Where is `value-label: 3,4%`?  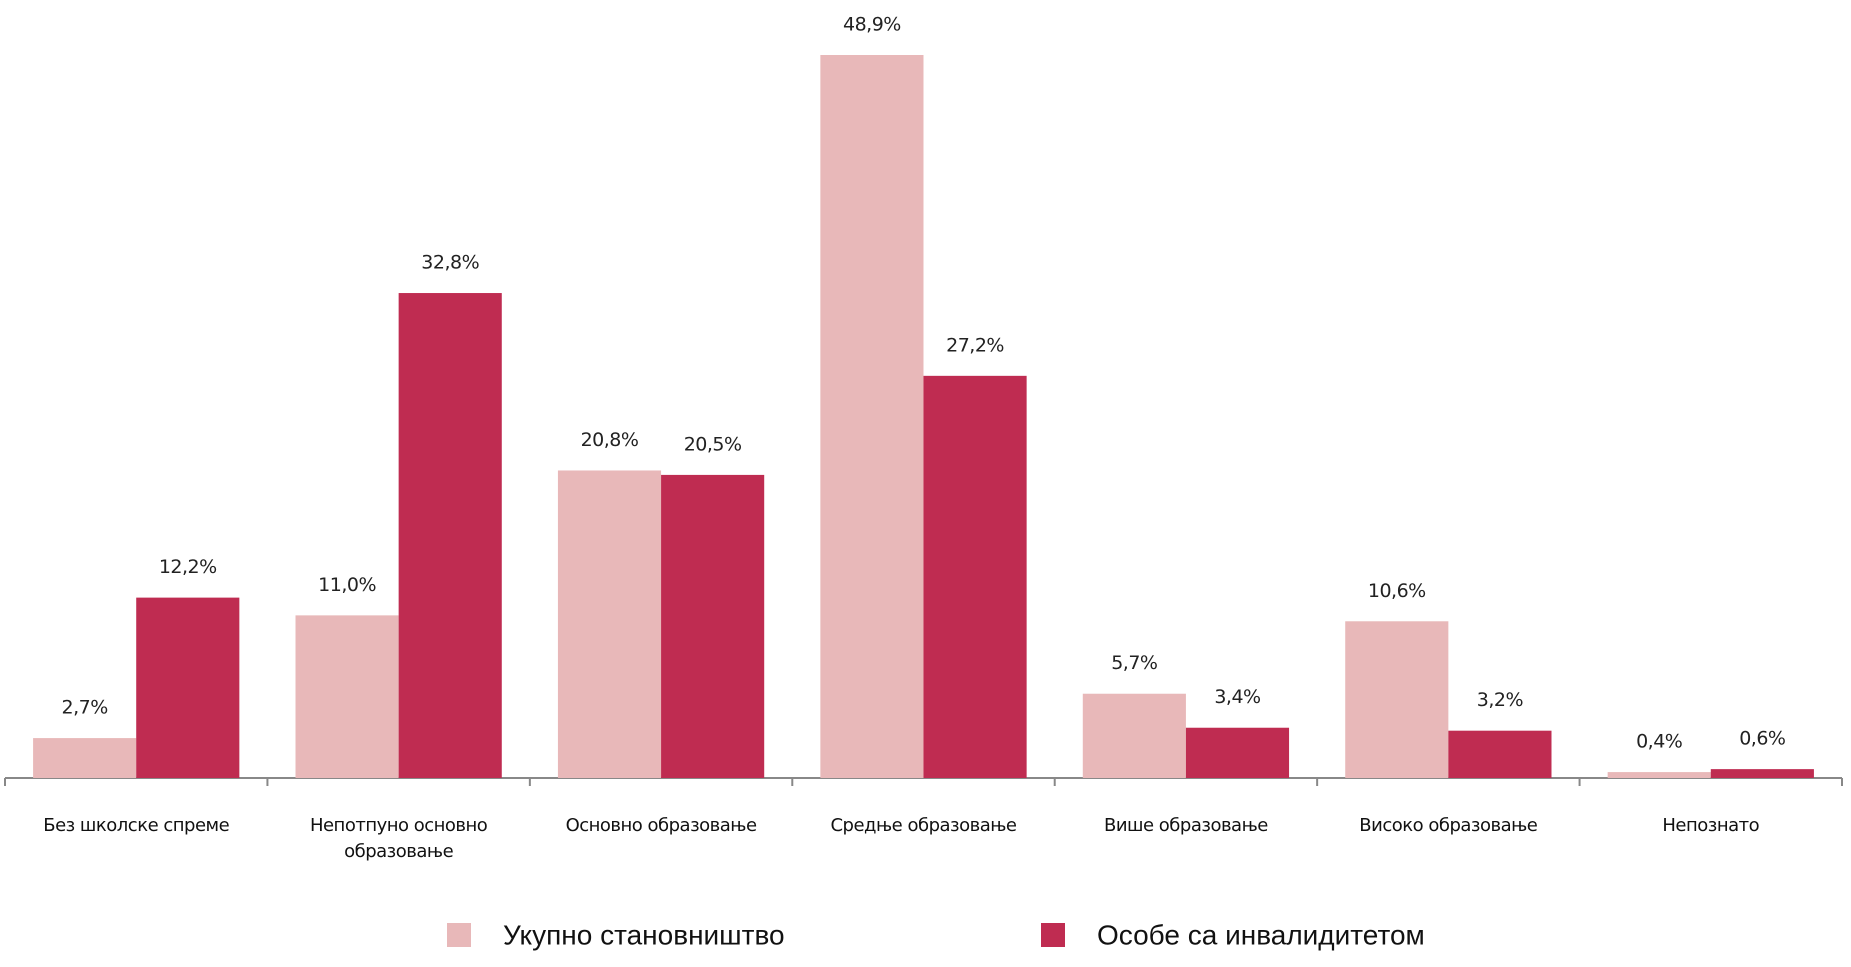
value-label: 3,4% is located at coordinates (1237, 697).